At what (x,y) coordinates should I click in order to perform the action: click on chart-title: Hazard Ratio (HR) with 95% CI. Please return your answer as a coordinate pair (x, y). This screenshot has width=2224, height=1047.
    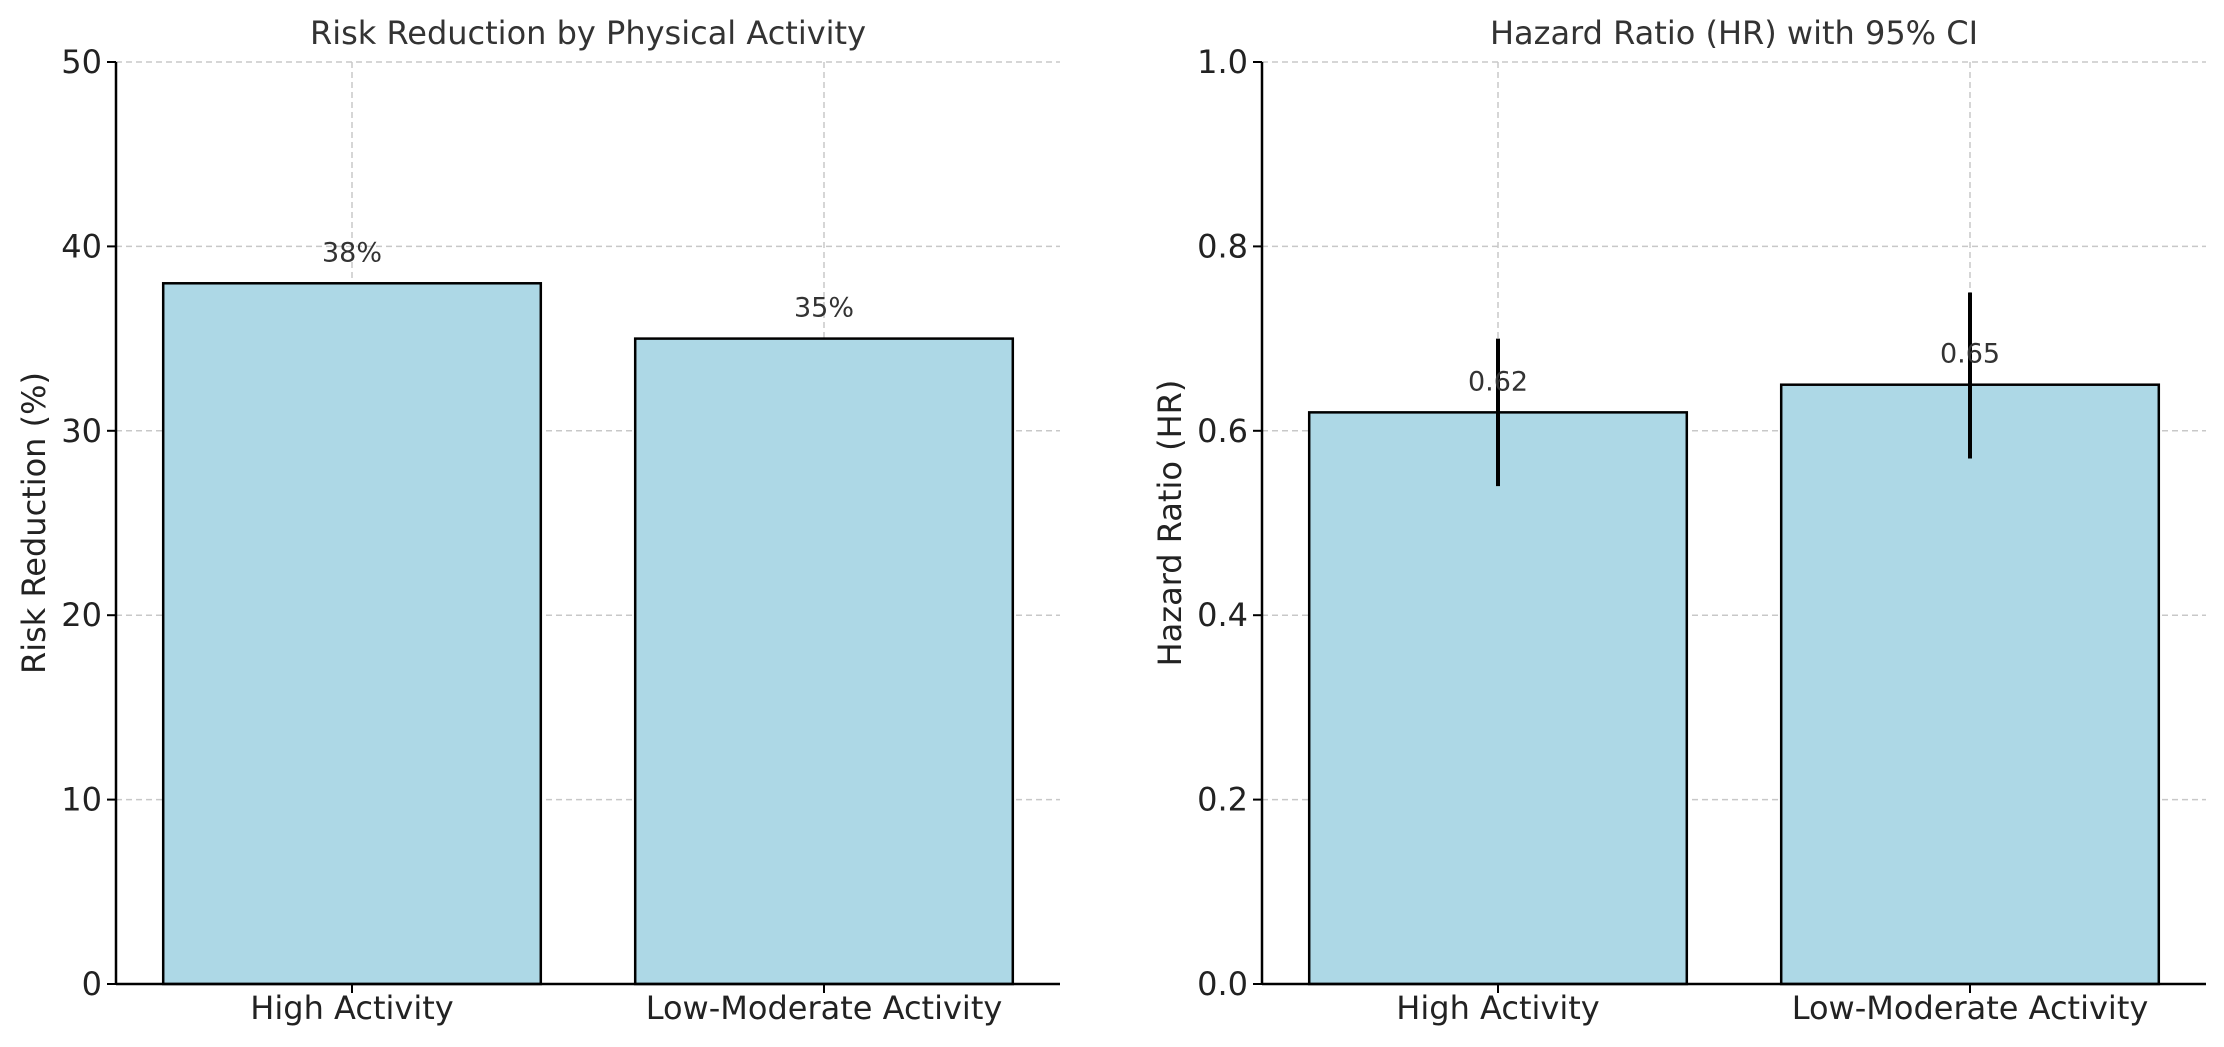
    Looking at the image, I should click on (1734, 33).